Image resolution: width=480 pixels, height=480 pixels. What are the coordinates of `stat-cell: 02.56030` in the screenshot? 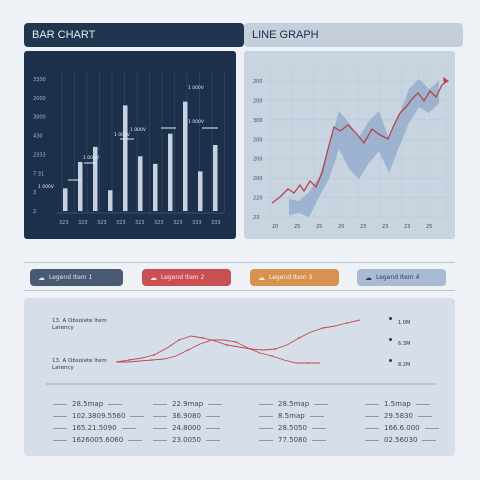 It's located at (400, 440).